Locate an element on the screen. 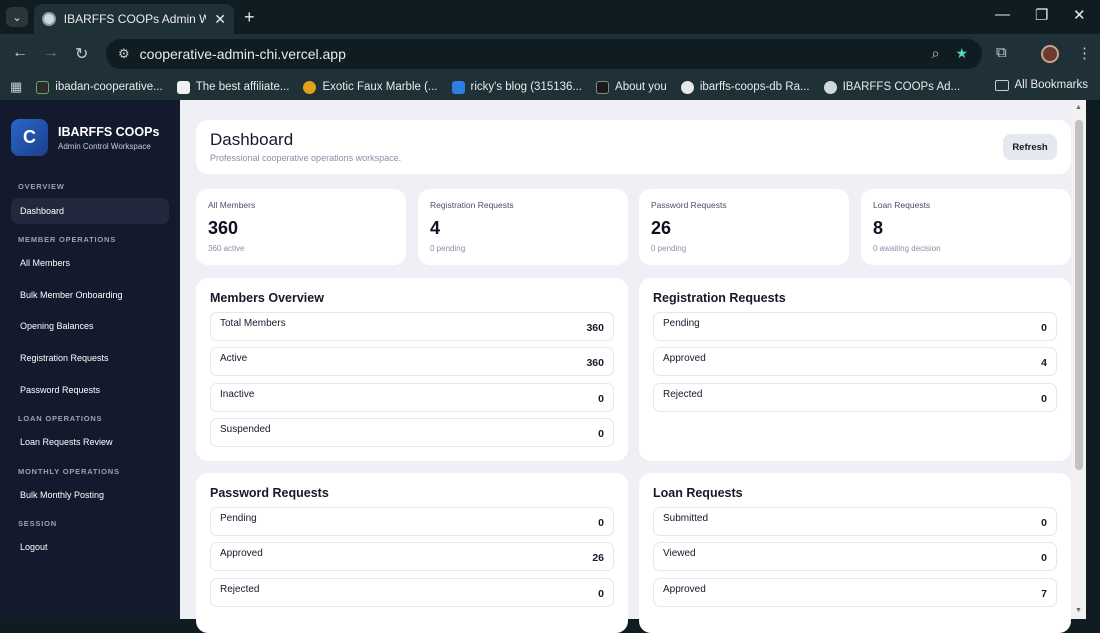  new-tab-icon: + is located at coordinates (249, 17).